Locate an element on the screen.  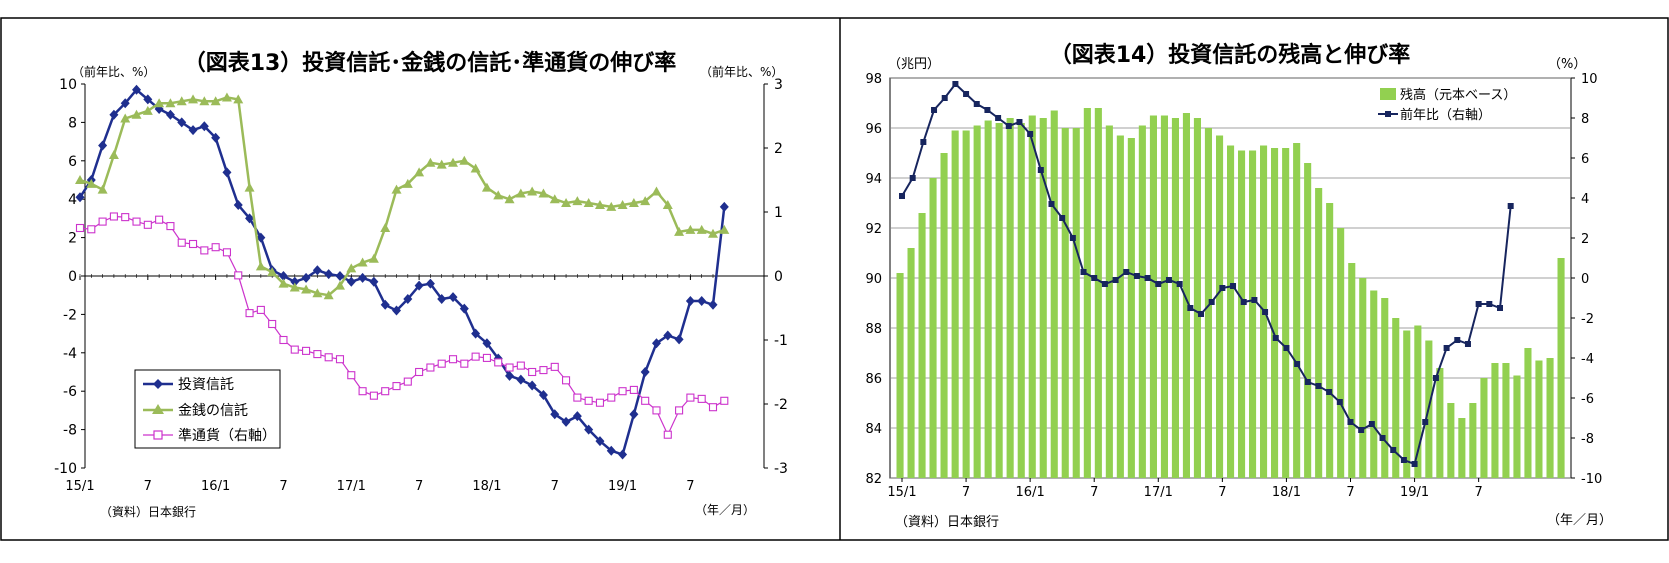
chart14-x-tick-label: 18/1 is located at coordinates (1286, 492).